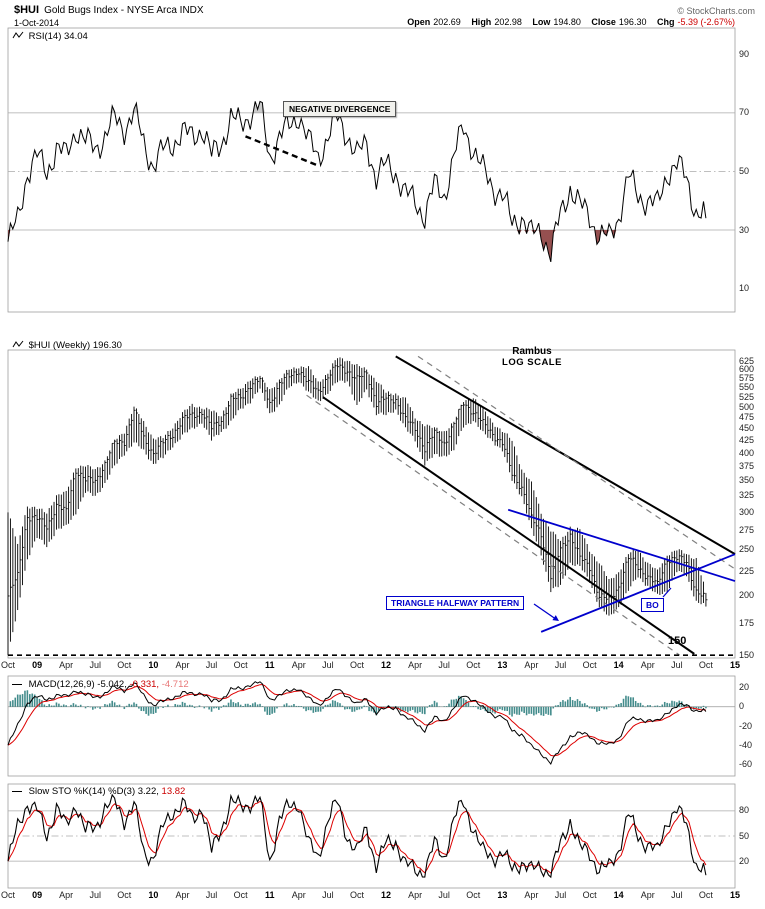  I want to click on rambus-line1: Rambus, so click(532, 351).